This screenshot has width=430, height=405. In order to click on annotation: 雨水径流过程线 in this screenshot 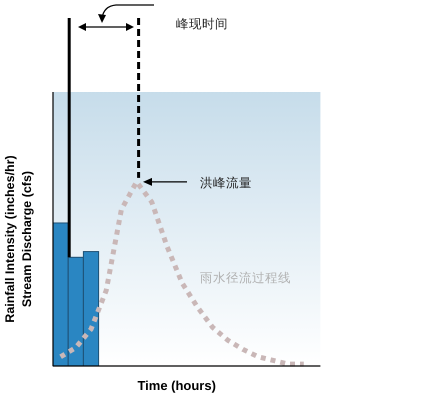, I will do `click(245, 277)`.